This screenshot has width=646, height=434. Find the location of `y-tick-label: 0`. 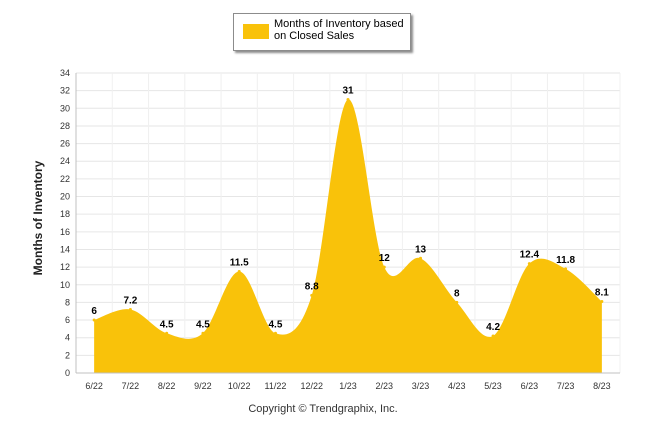

y-tick-label: 0 is located at coordinates (67, 373).